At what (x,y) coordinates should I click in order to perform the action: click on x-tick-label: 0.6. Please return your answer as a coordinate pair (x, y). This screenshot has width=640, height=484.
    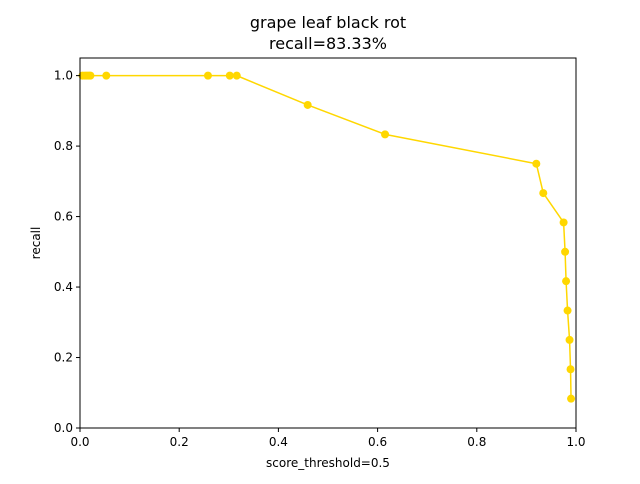
    Looking at the image, I should click on (377, 442).